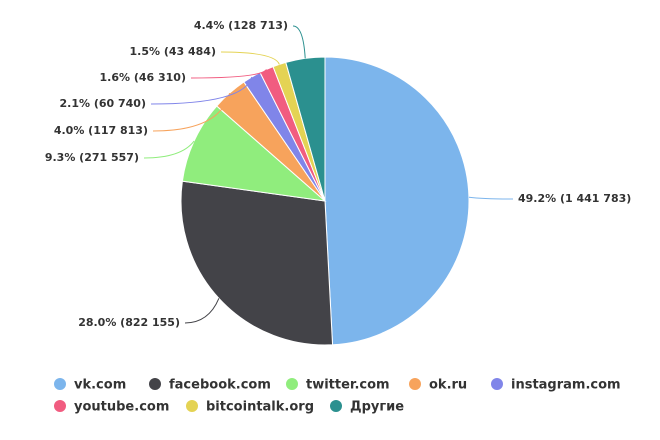 This screenshot has height=440, width=660. What do you see at coordinates (92, 157) in the screenshot?
I see `data-label: 9.3% (271 557)` at bounding box center [92, 157].